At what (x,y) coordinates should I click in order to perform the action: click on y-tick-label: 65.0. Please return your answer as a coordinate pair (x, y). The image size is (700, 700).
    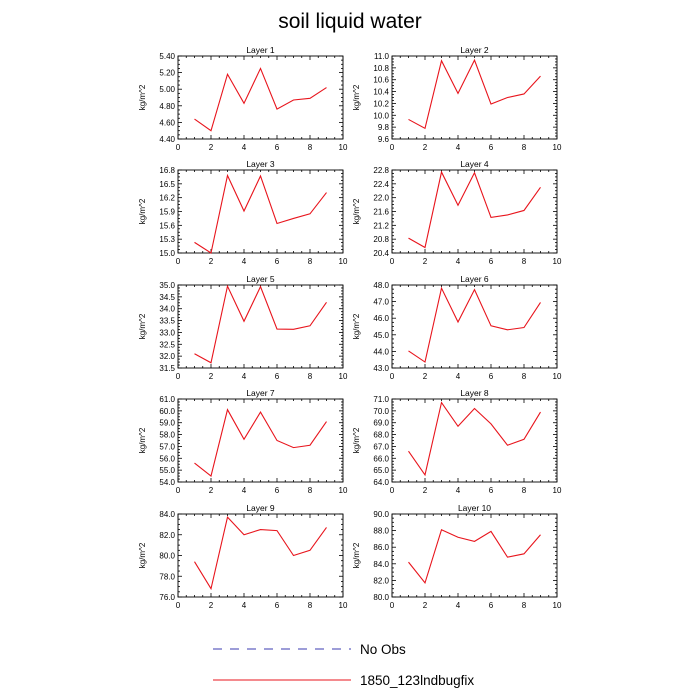
    Looking at the image, I should click on (381, 470).